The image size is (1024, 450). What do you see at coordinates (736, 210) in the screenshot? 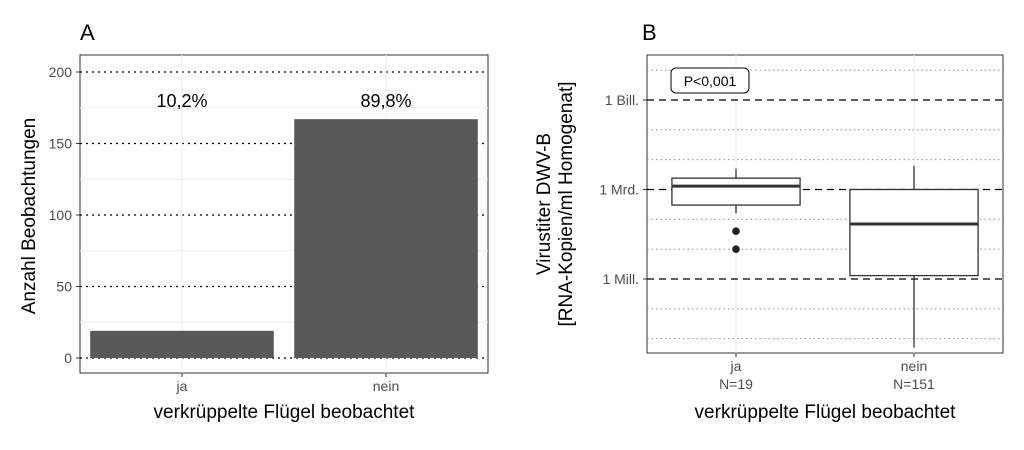
I see `box-ja` at bounding box center [736, 210].